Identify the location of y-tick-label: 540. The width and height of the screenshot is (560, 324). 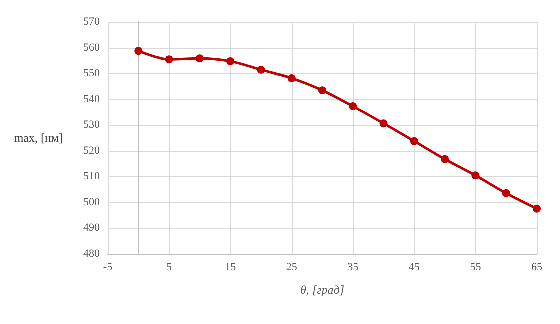
(92, 99).